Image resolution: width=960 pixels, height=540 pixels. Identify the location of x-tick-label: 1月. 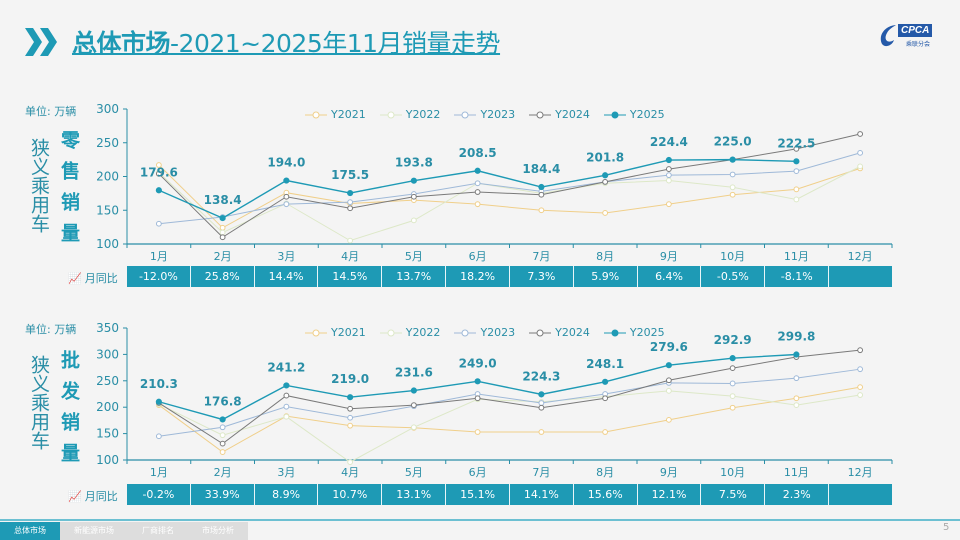
(159, 256).